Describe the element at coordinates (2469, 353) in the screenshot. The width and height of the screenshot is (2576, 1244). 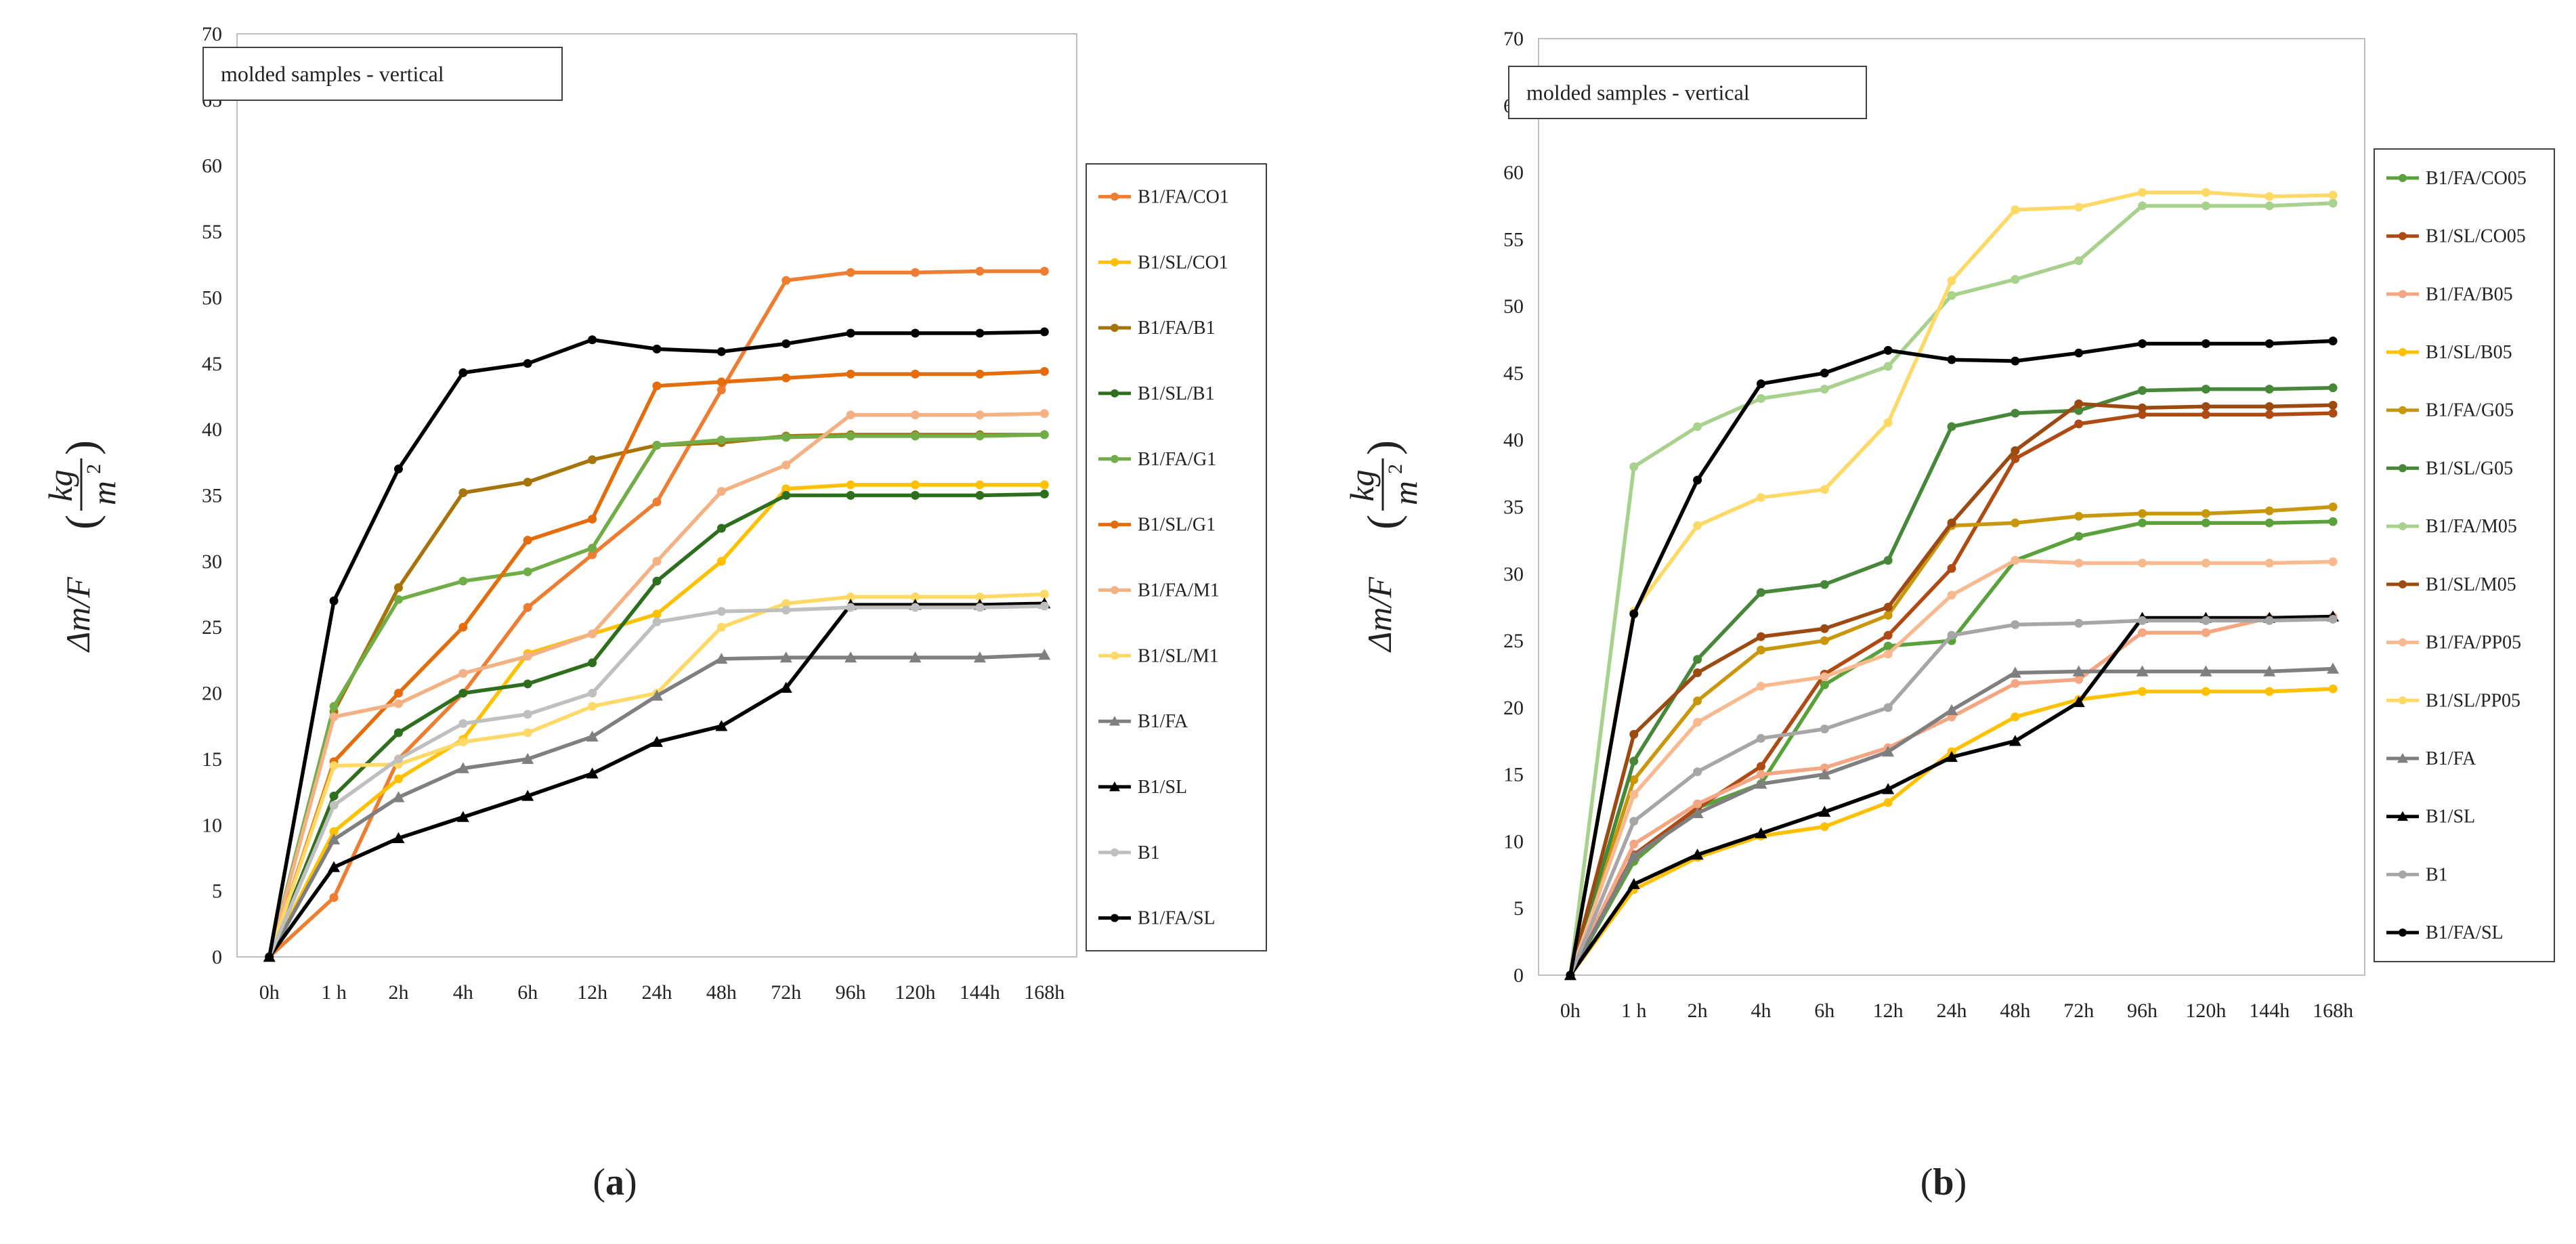
I see `legend-label: B1/SL/B05` at that location.